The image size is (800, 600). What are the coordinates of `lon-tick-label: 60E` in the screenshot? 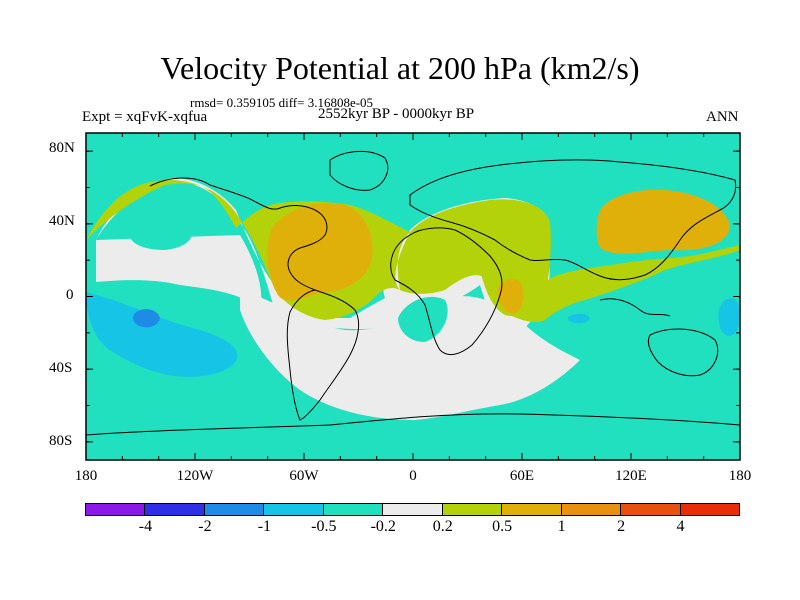 It's located at (522, 476).